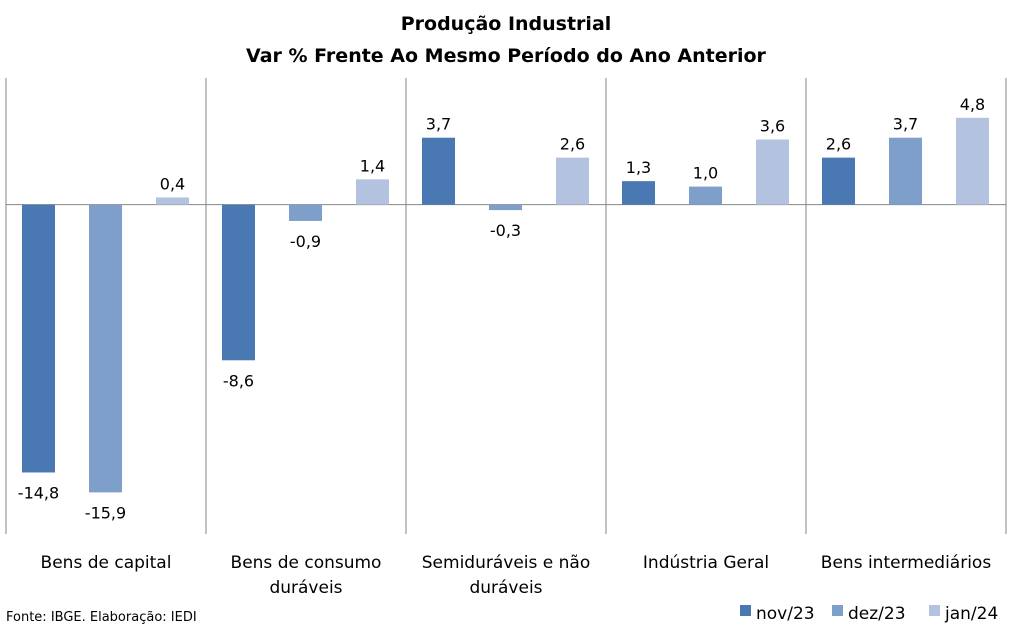  Describe the element at coordinates (305, 241) in the screenshot. I see `data-label: -0,9` at that location.